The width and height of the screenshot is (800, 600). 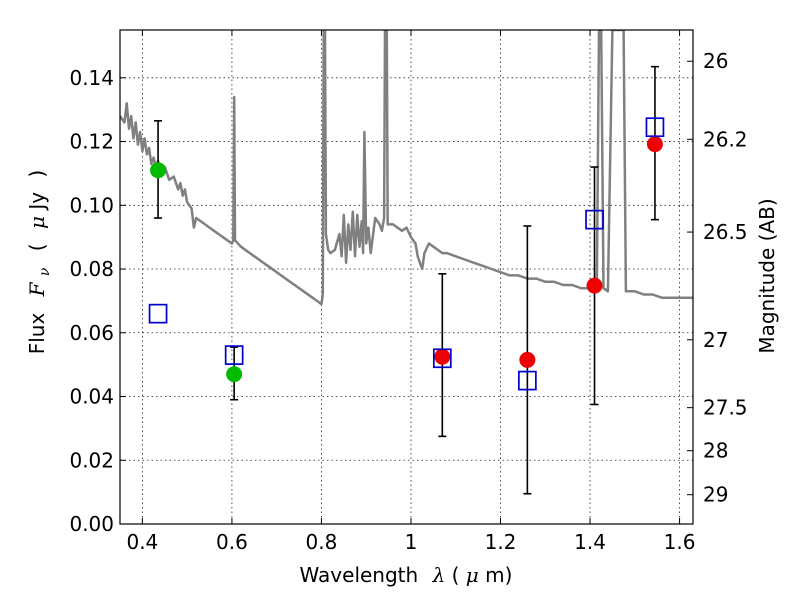 What do you see at coordinates (91, 524) in the screenshot?
I see `y-tick-label: 0.00` at bounding box center [91, 524].